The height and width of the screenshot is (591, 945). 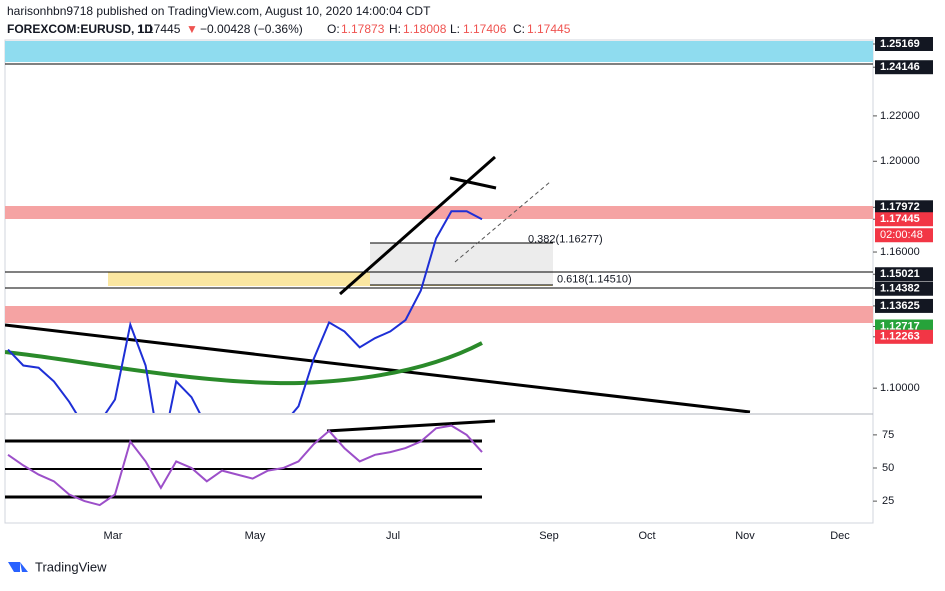 What do you see at coordinates (192, 29) in the screenshot?
I see `arrow: ▼` at bounding box center [192, 29].